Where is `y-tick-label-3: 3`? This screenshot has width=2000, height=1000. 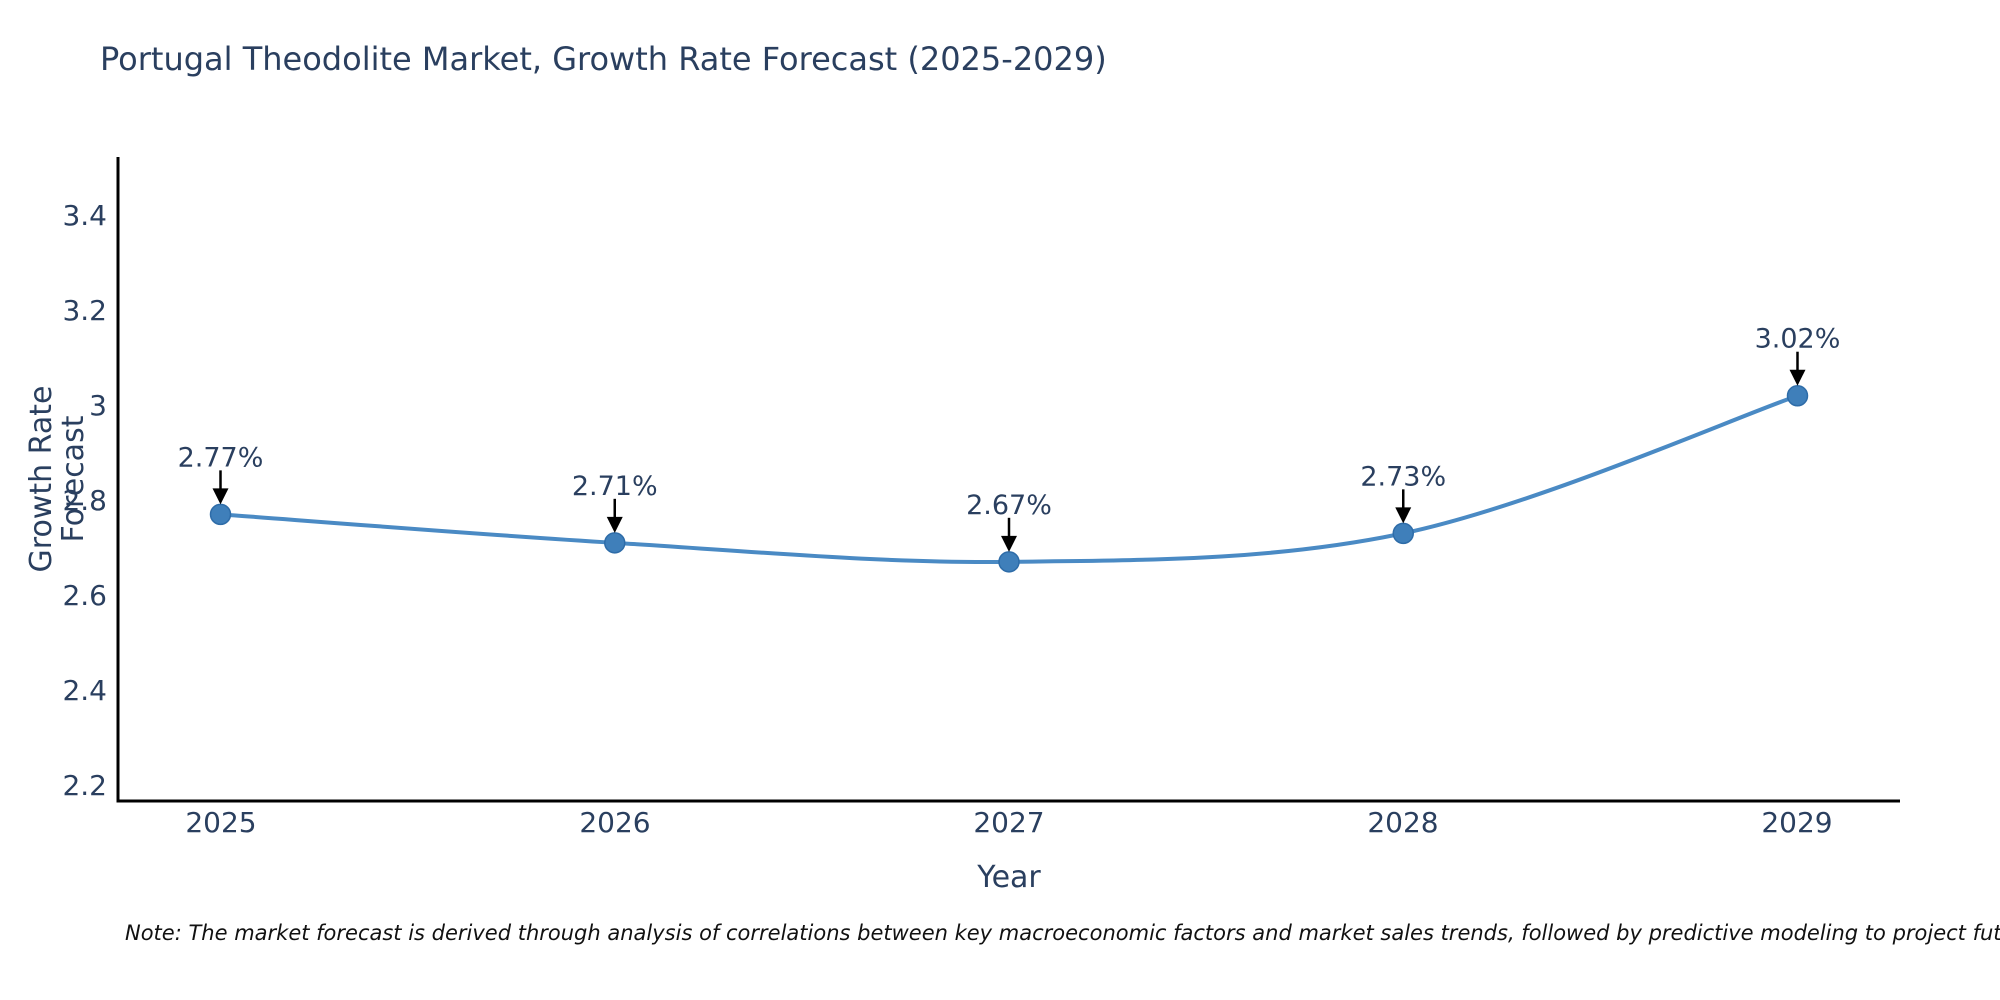
y-tick-label-3: 3 is located at coordinates (98, 405).